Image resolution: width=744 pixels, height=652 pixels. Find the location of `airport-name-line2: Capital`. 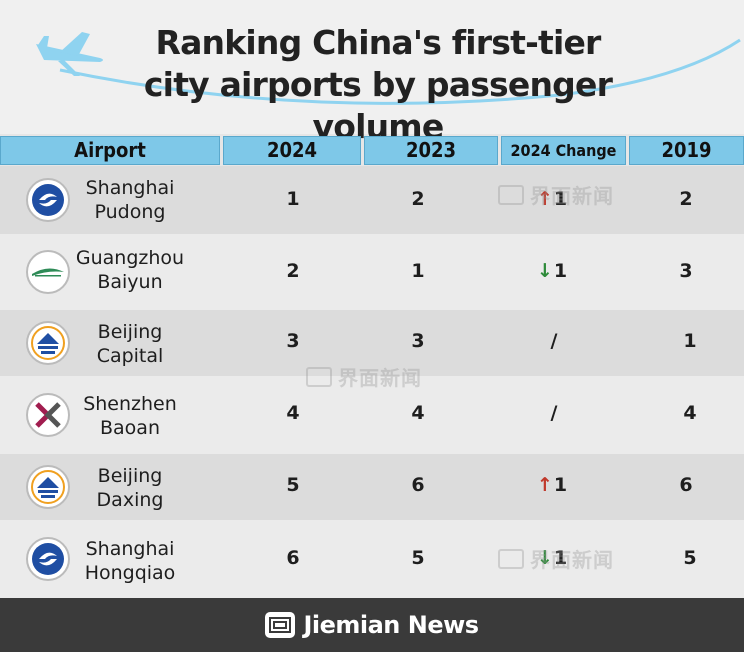

airport-name-line2: Capital is located at coordinates (130, 356).